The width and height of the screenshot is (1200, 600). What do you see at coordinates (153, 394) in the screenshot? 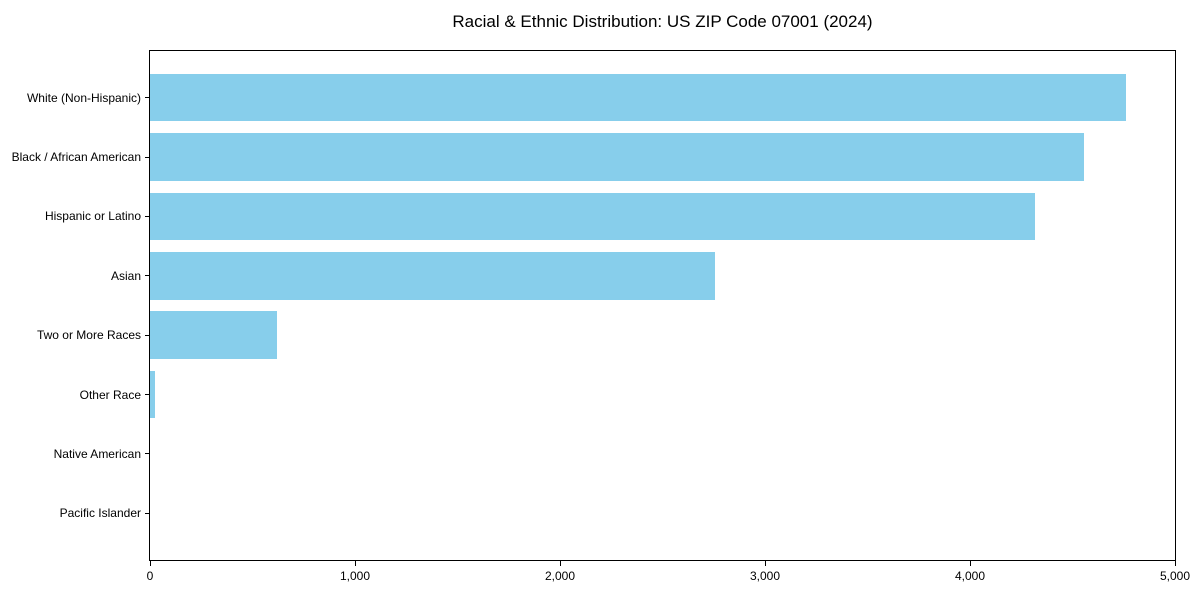
I see `bar-other-race` at bounding box center [153, 394].